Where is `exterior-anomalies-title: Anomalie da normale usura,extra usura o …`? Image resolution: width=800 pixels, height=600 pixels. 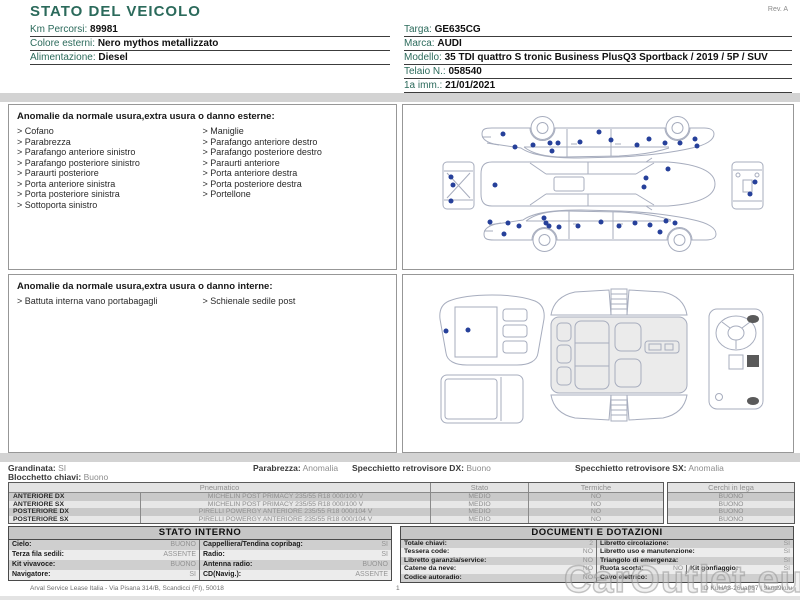 exterior-anomalies-title: Anomalie da normale usura,extra usura o … is located at coordinates (146, 116).